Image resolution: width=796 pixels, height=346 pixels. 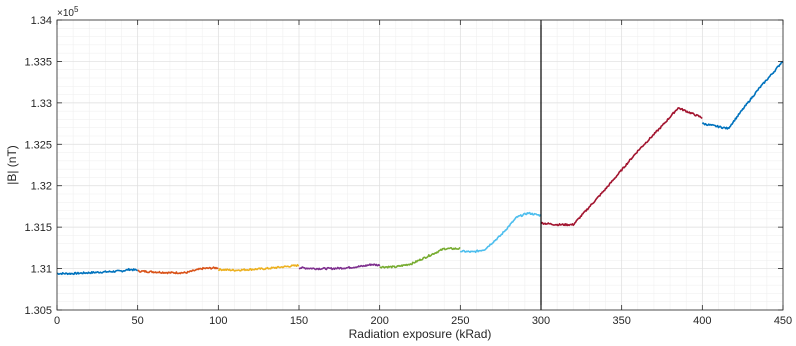 What do you see at coordinates (702, 321) in the screenshot?
I see `x-tick-label: 400` at bounding box center [702, 321].